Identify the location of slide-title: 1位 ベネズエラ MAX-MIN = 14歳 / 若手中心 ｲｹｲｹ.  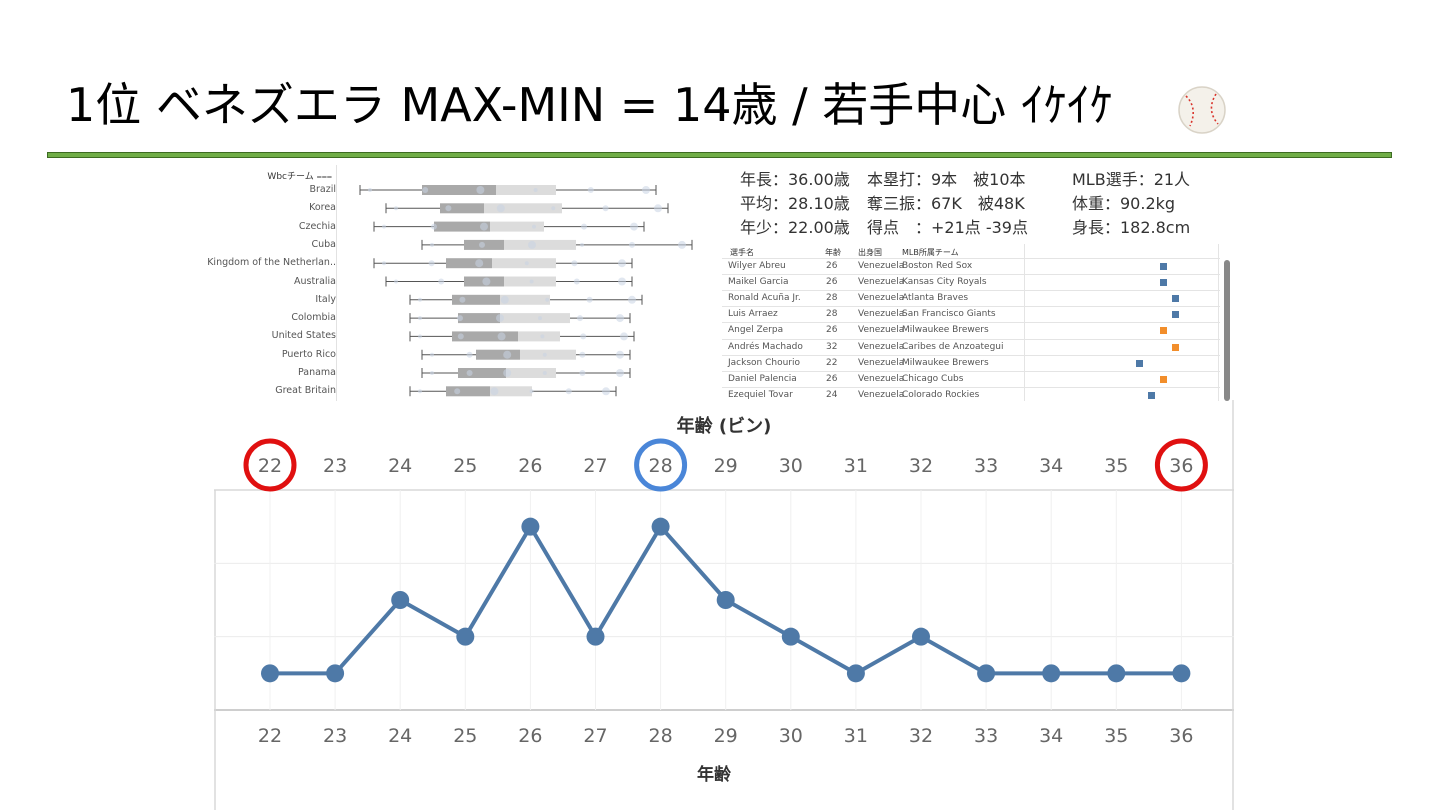
(589, 105).